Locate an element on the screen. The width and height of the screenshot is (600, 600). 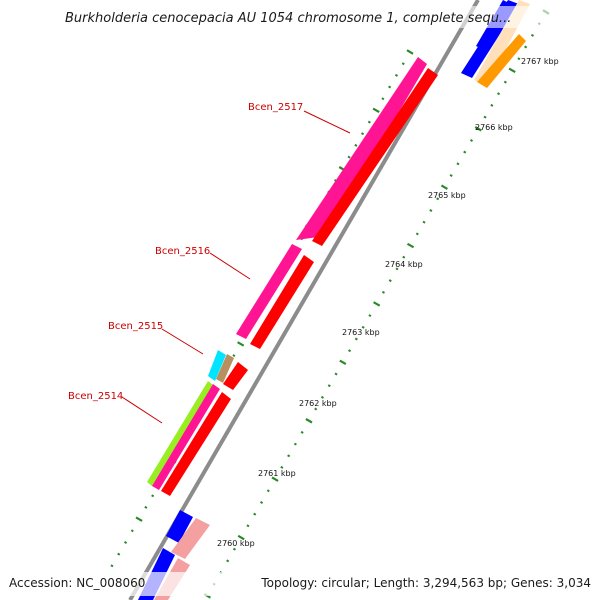
gene-feature-tan is located at coordinates (225, 368).